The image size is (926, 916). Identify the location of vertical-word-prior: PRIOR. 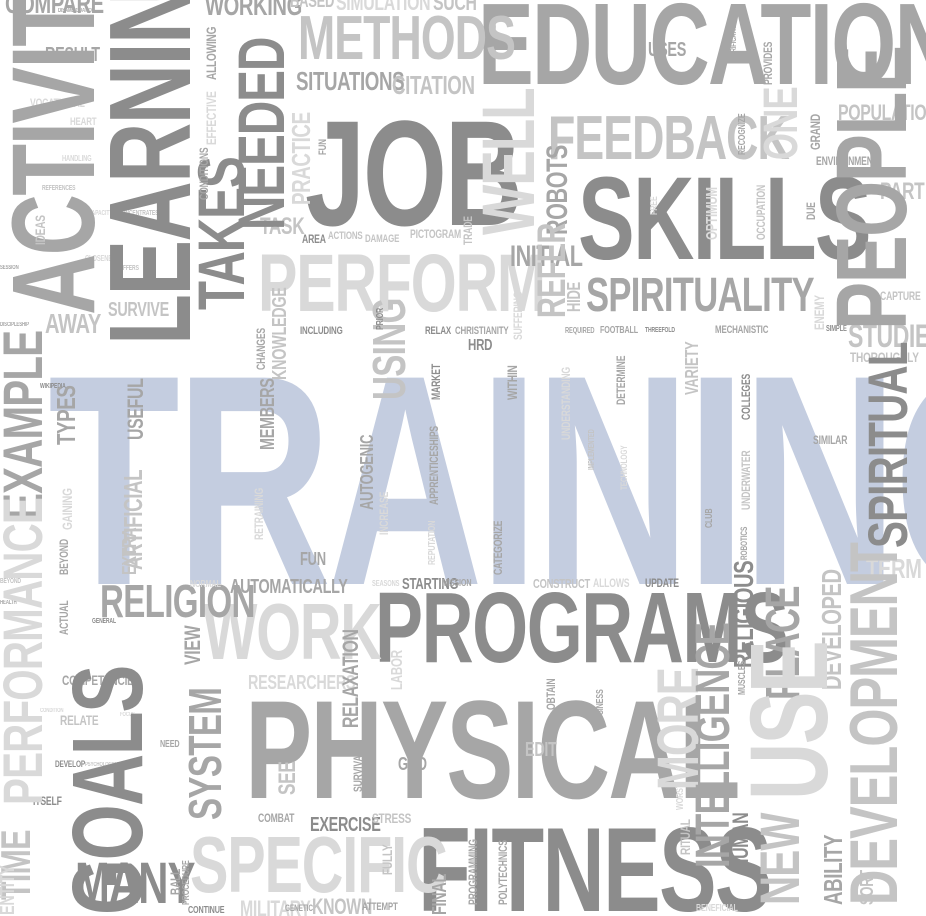
(380, 318).